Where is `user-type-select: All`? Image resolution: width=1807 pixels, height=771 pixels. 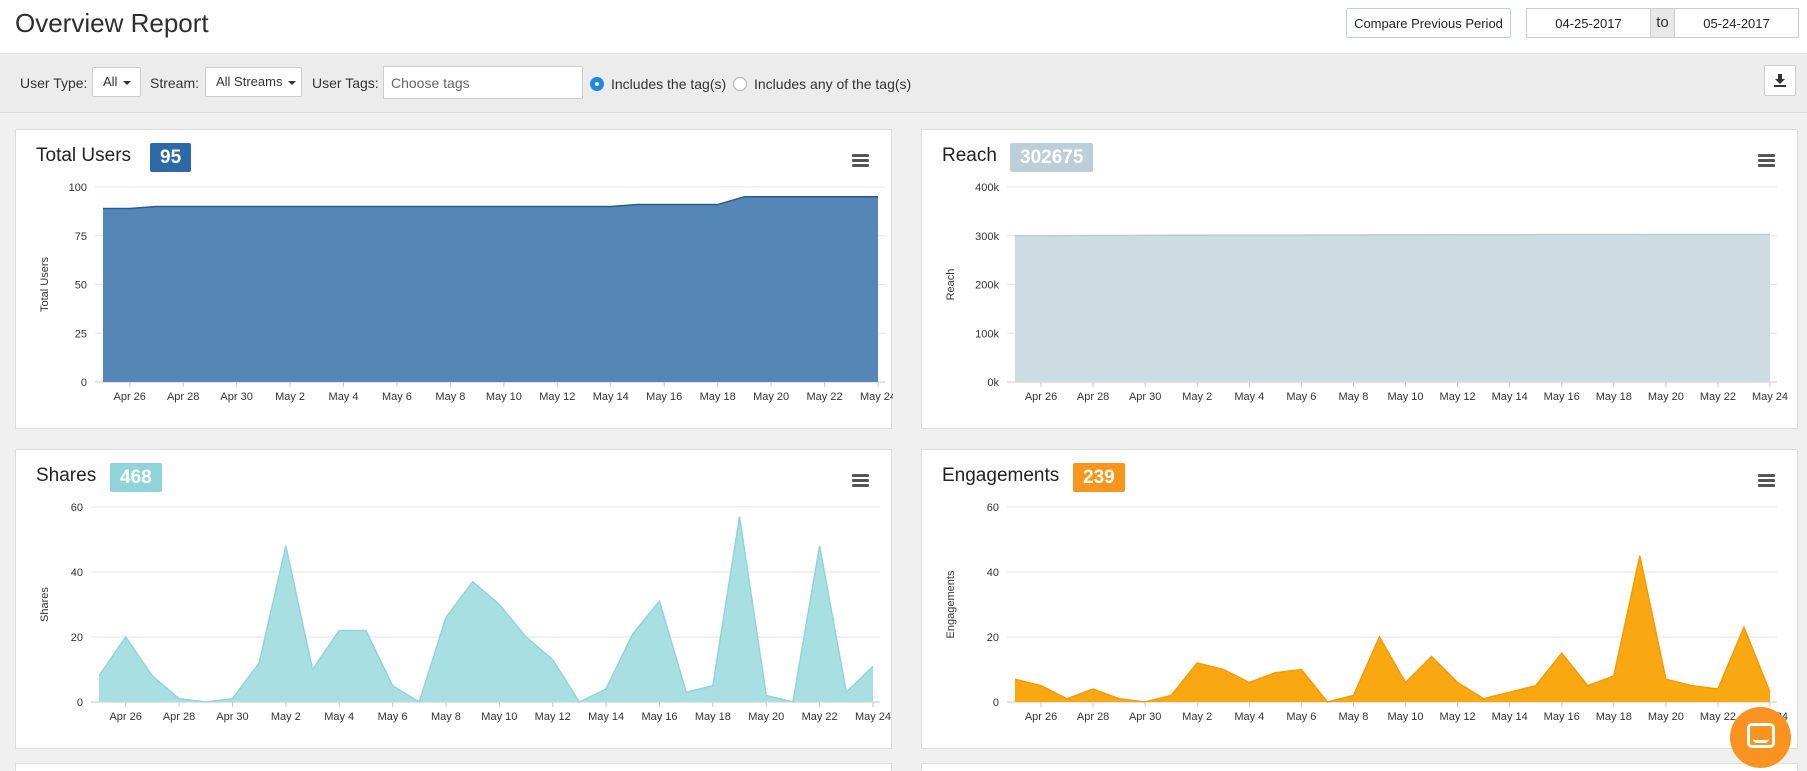 user-type-select: All is located at coordinates (116, 82).